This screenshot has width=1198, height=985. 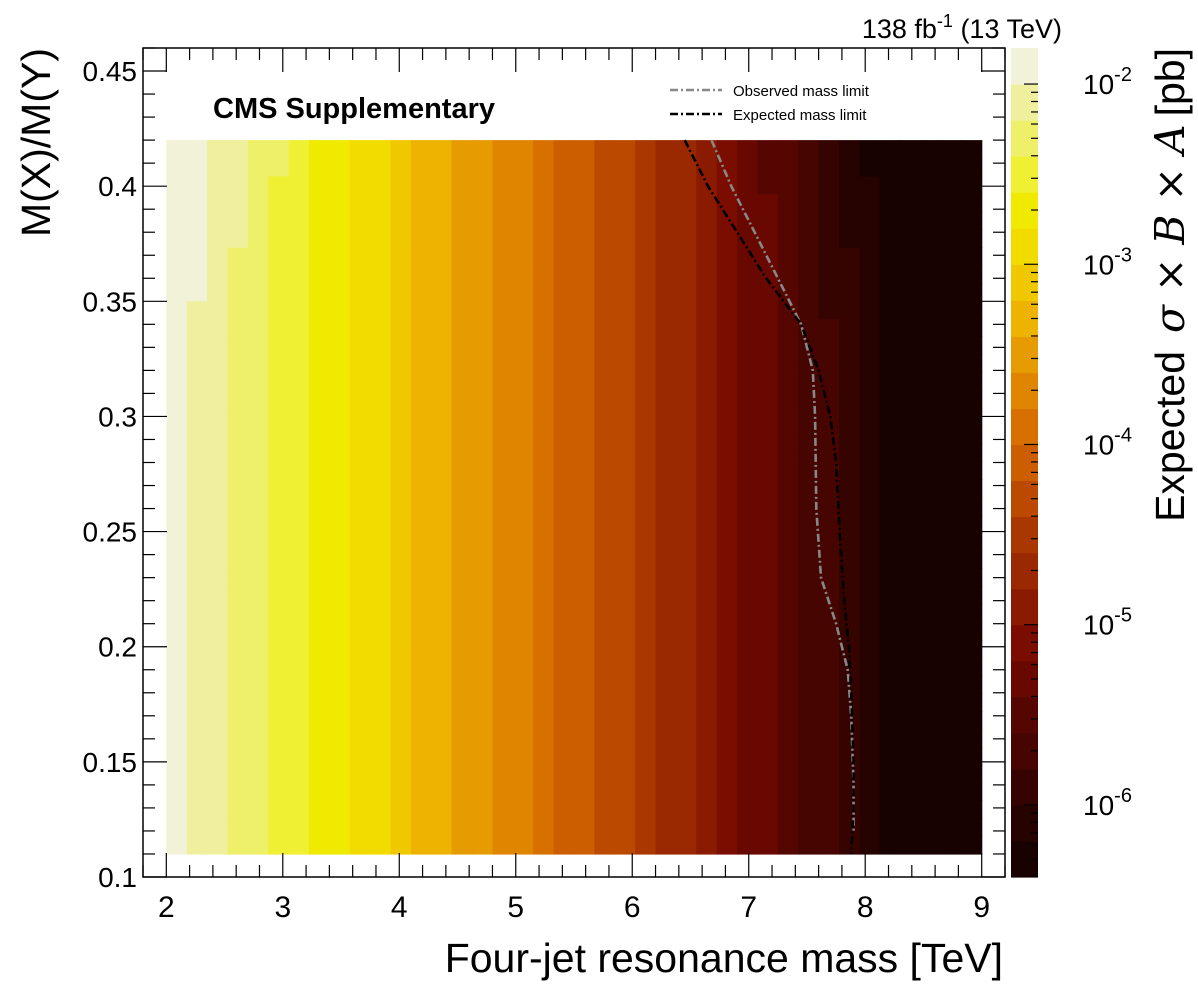 What do you see at coordinates (865, 907) in the screenshot?
I see `x-tick-label: 8` at bounding box center [865, 907].